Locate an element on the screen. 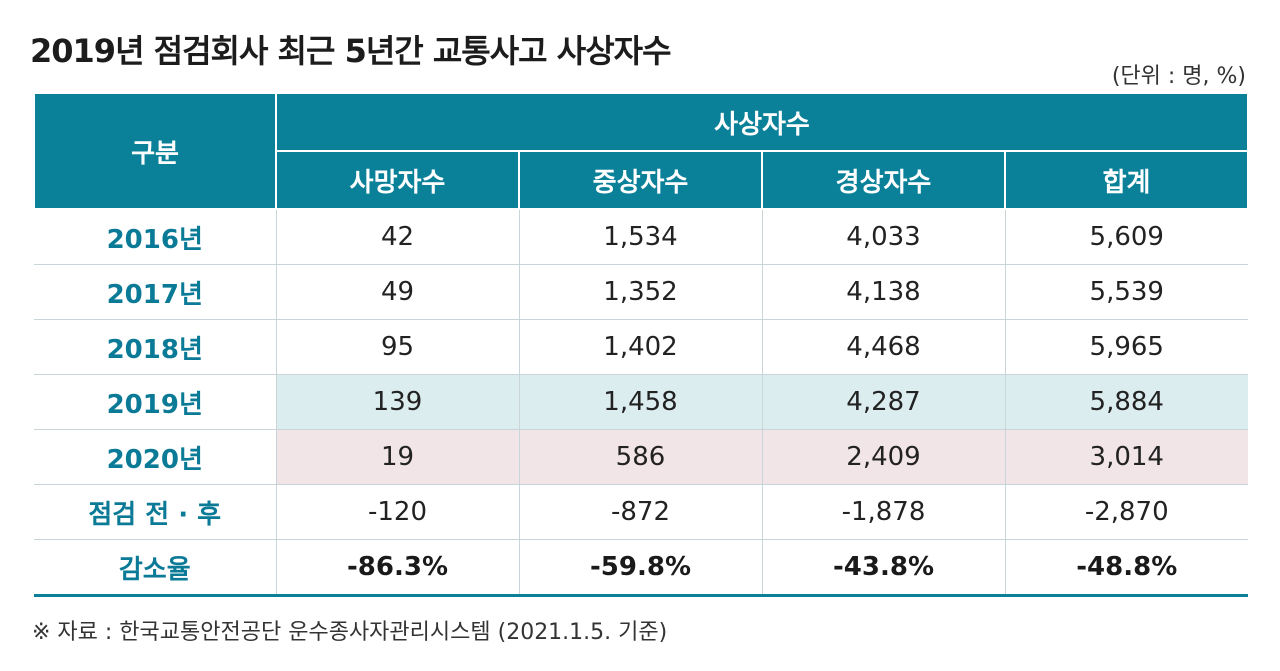 The height and width of the screenshot is (671, 1280). header-group: 사상자수 is located at coordinates (762, 122).